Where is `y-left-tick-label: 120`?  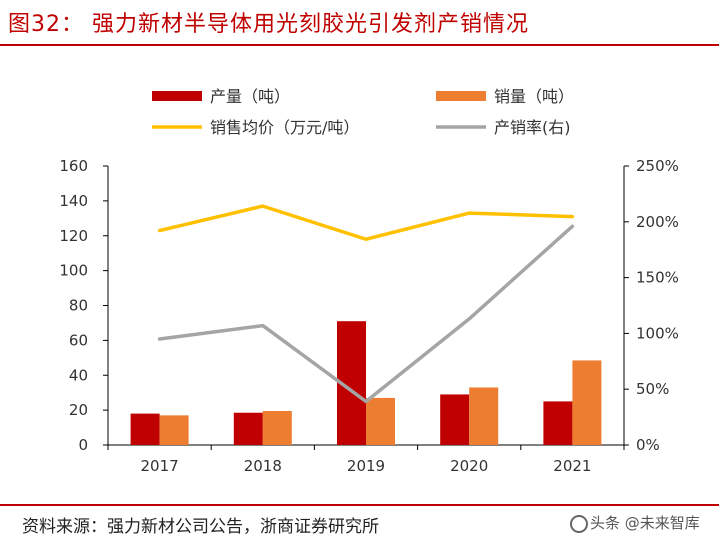
y-left-tick-label: 120 is located at coordinates (73, 236).